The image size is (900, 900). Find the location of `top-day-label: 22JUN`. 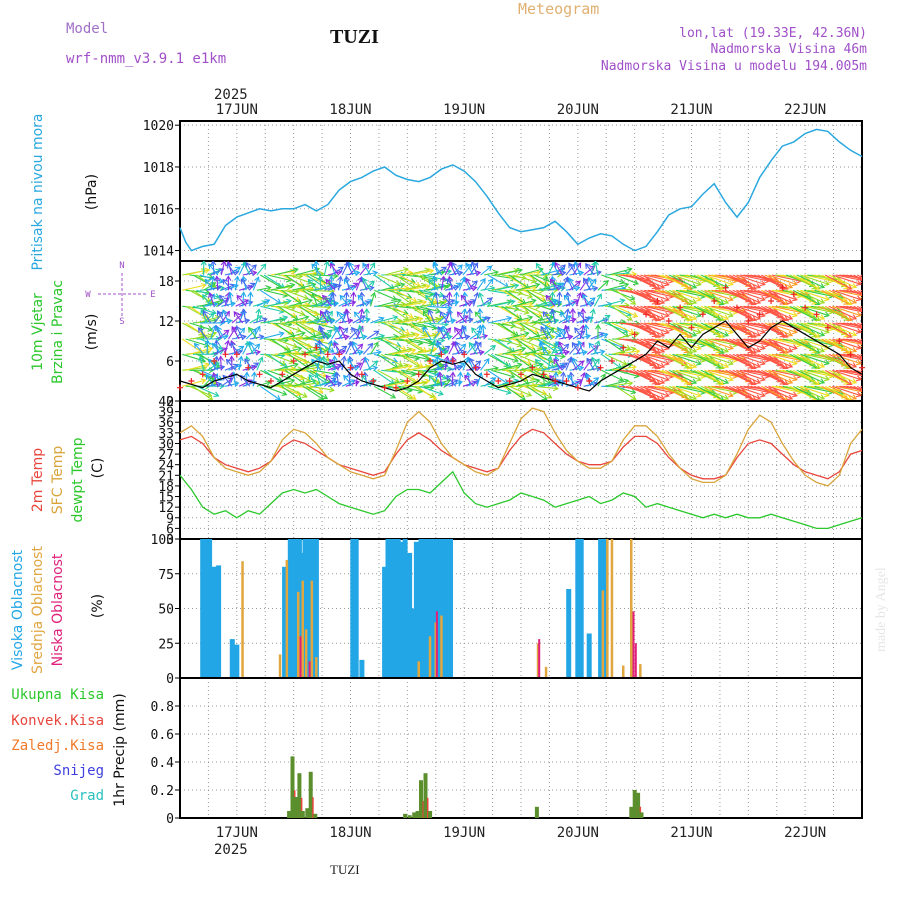

top-day-label: 22JUN is located at coordinates (805, 110).